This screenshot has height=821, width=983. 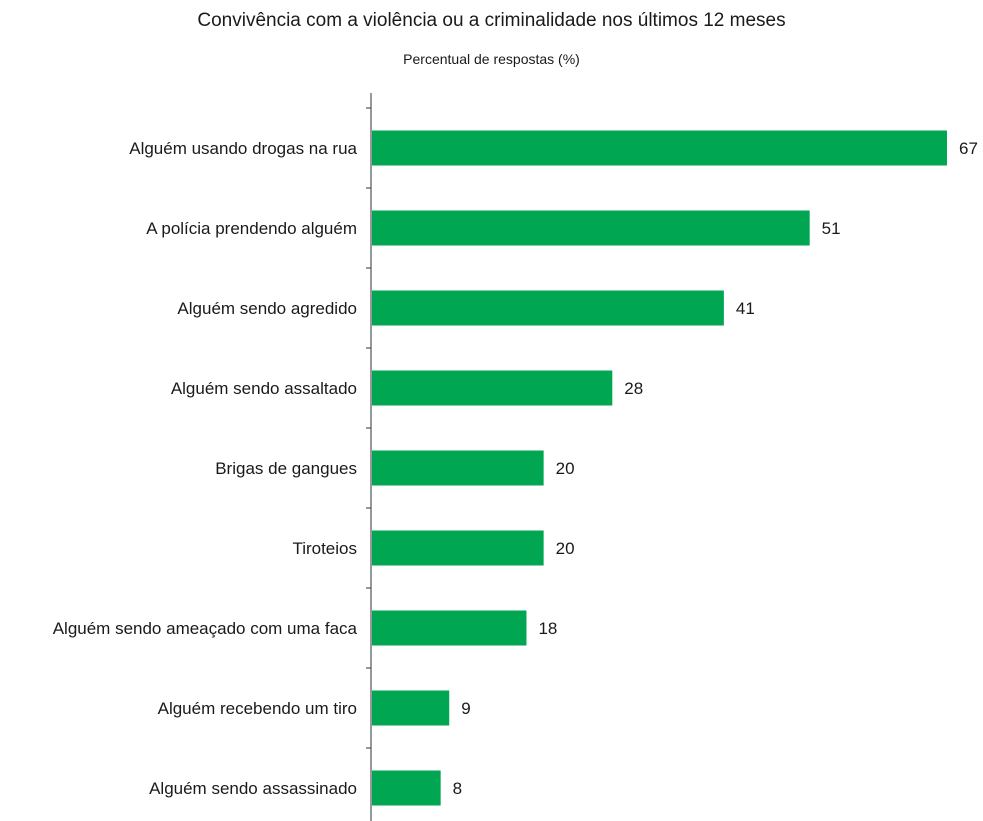 I want to click on value-label: 28, so click(x=633, y=388).